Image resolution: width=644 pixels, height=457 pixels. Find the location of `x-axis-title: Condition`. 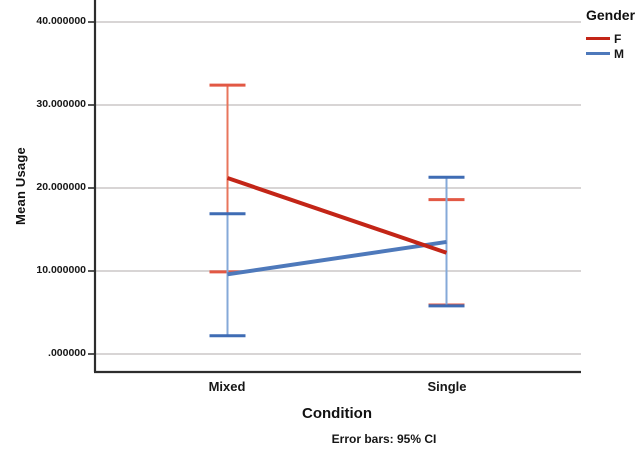

x-axis-title: Condition is located at coordinates (337, 413).